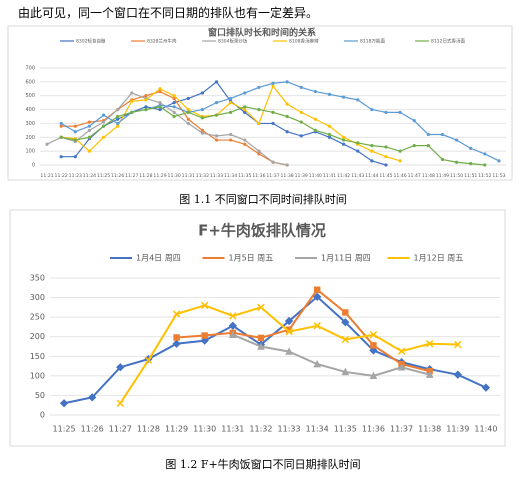 Image resolution: width=526 pixels, height=482 pixels. What do you see at coordinates (456, 176) in the screenshot?
I see `x-tick-label: 11:50` at bounding box center [456, 176].